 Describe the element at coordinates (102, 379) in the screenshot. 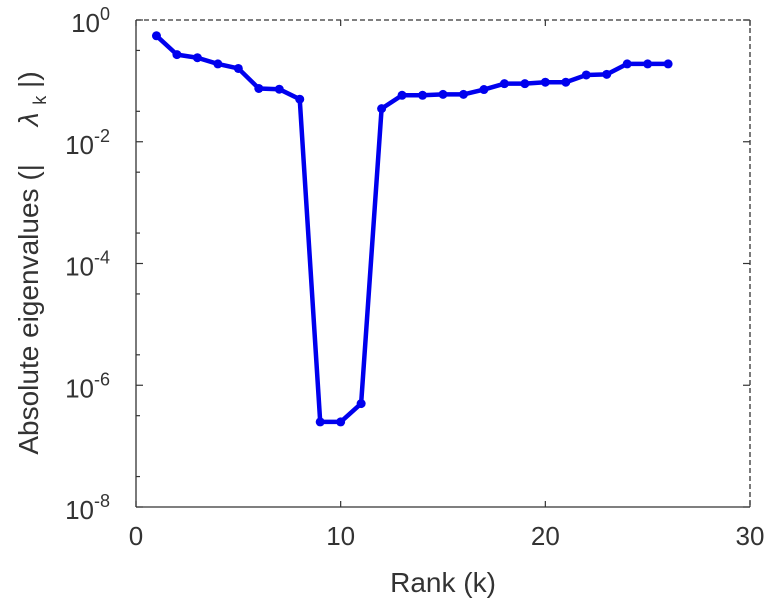

I see `y-tick-label-exponent: -6` at that location.